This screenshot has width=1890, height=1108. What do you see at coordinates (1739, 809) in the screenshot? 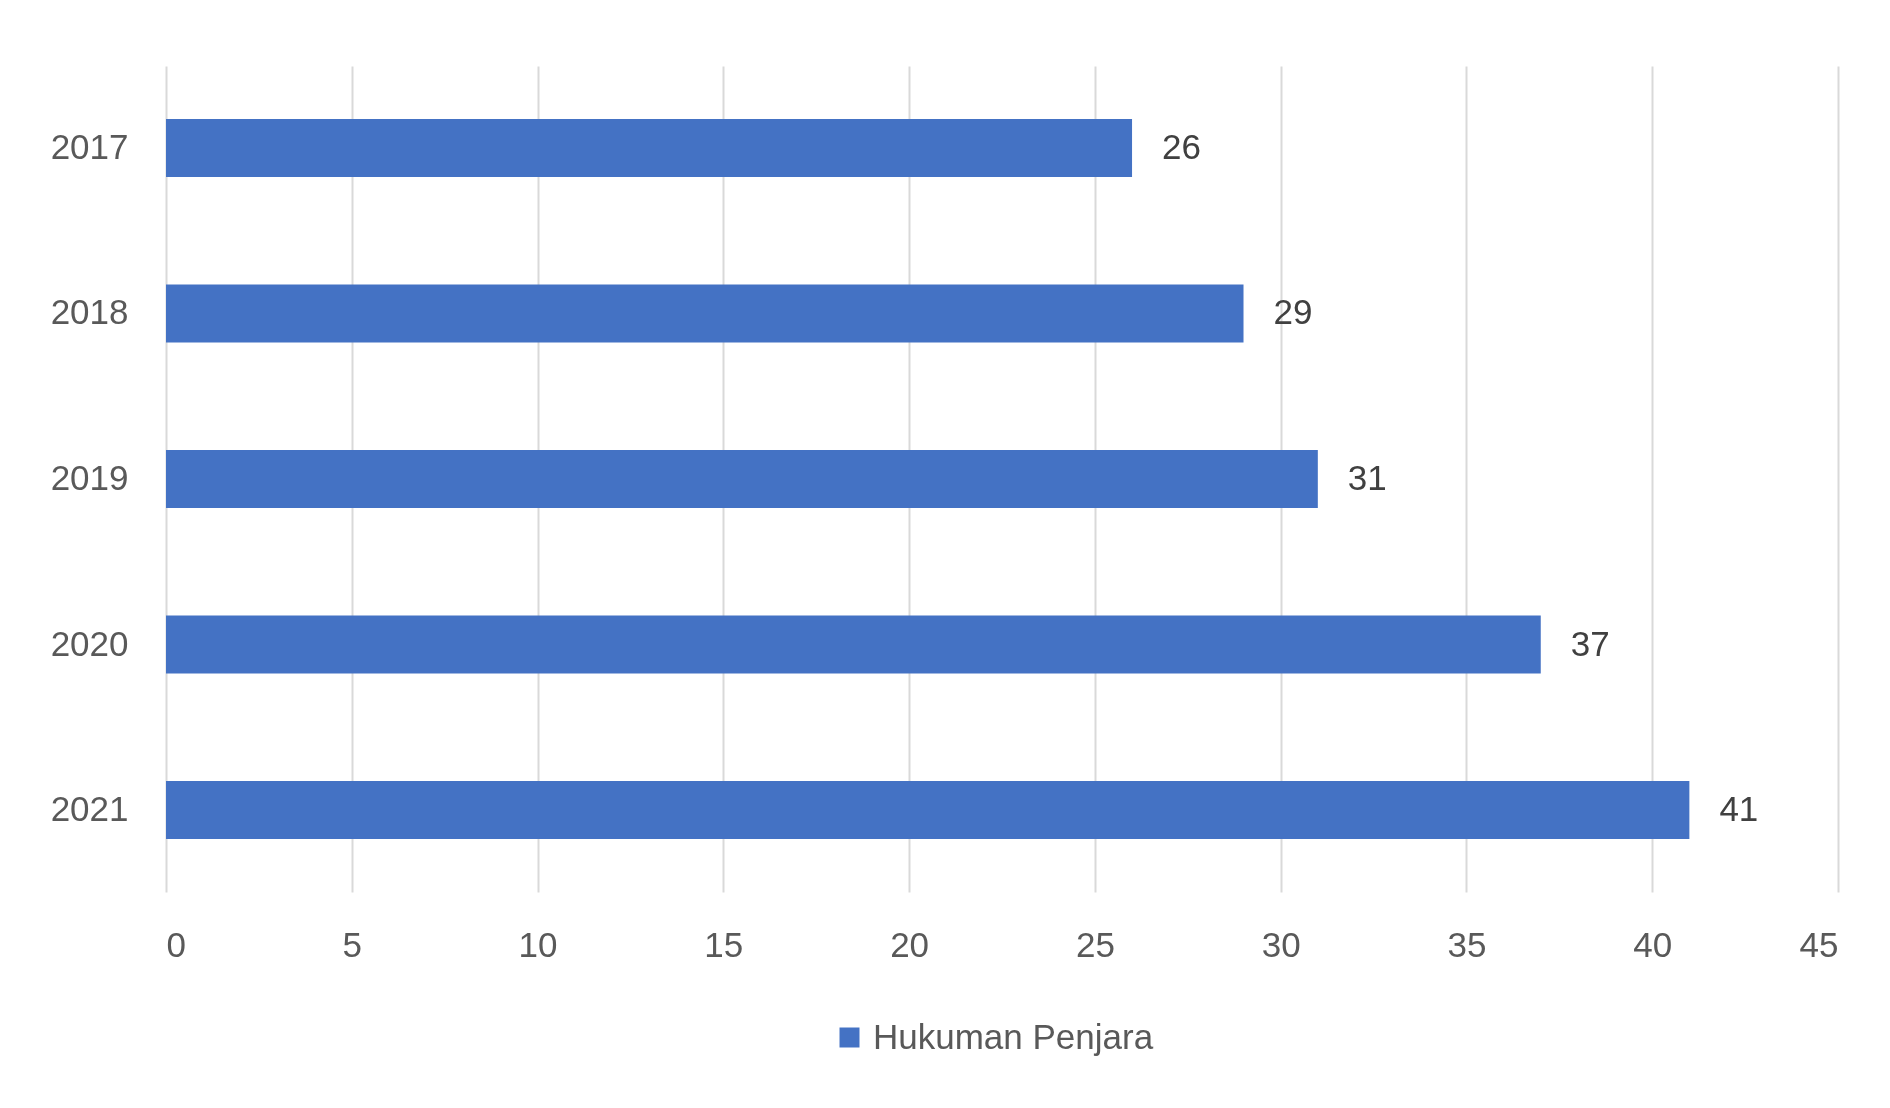
I see `data-label: 41` at bounding box center [1739, 809].